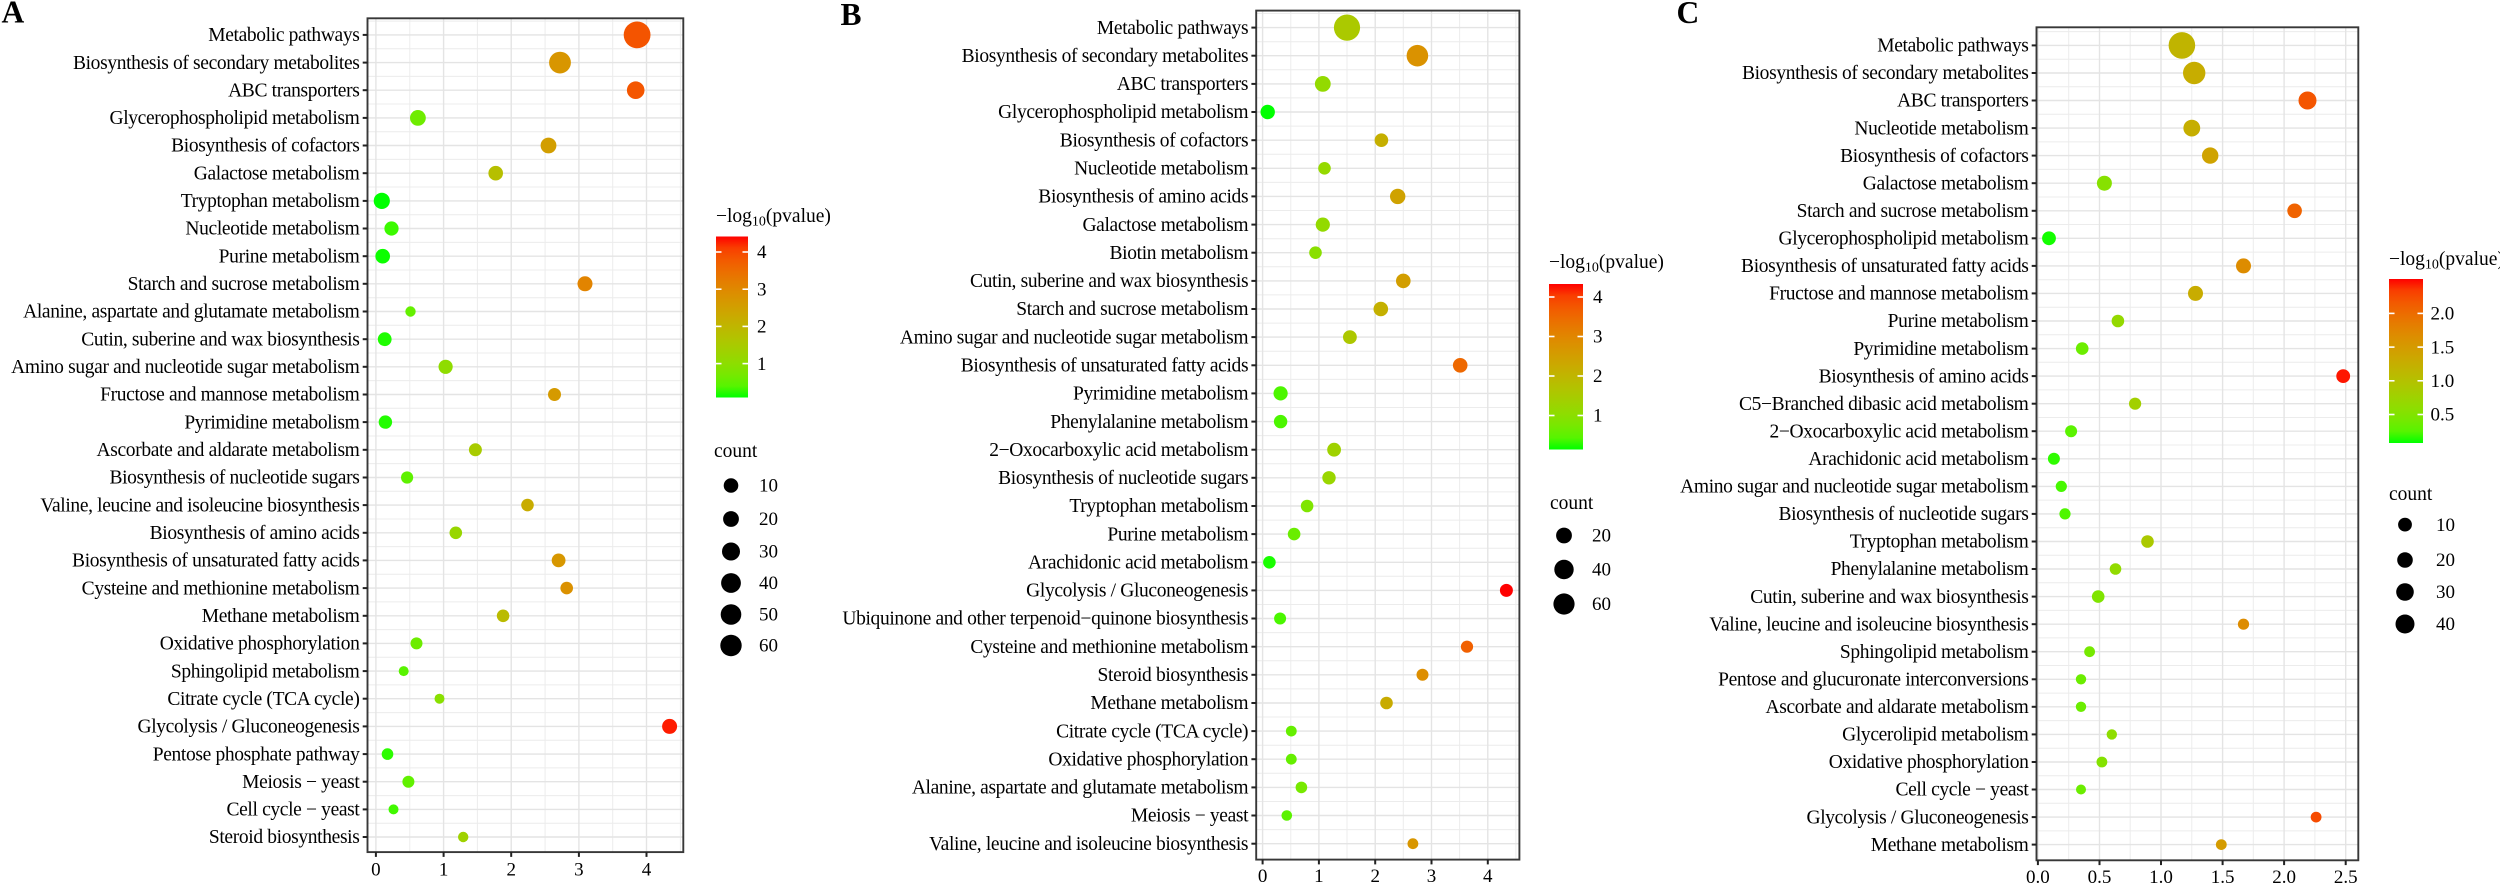  What do you see at coordinates (2443, 347) in the screenshot?
I see `svg-text: 1.5` at bounding box center [2443, 347].